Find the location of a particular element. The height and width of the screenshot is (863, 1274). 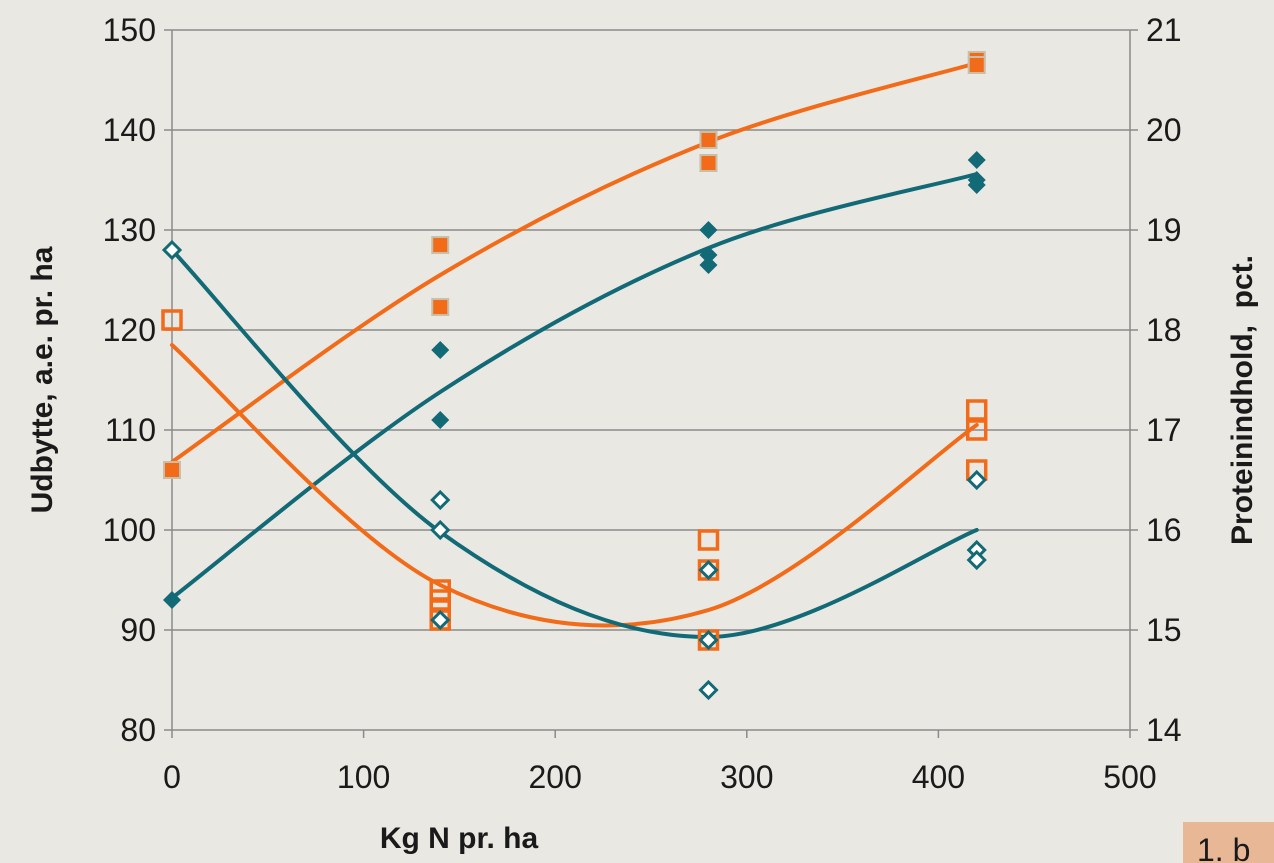

slide-number-badge: 1. b is located at coordinates (1228, 842).